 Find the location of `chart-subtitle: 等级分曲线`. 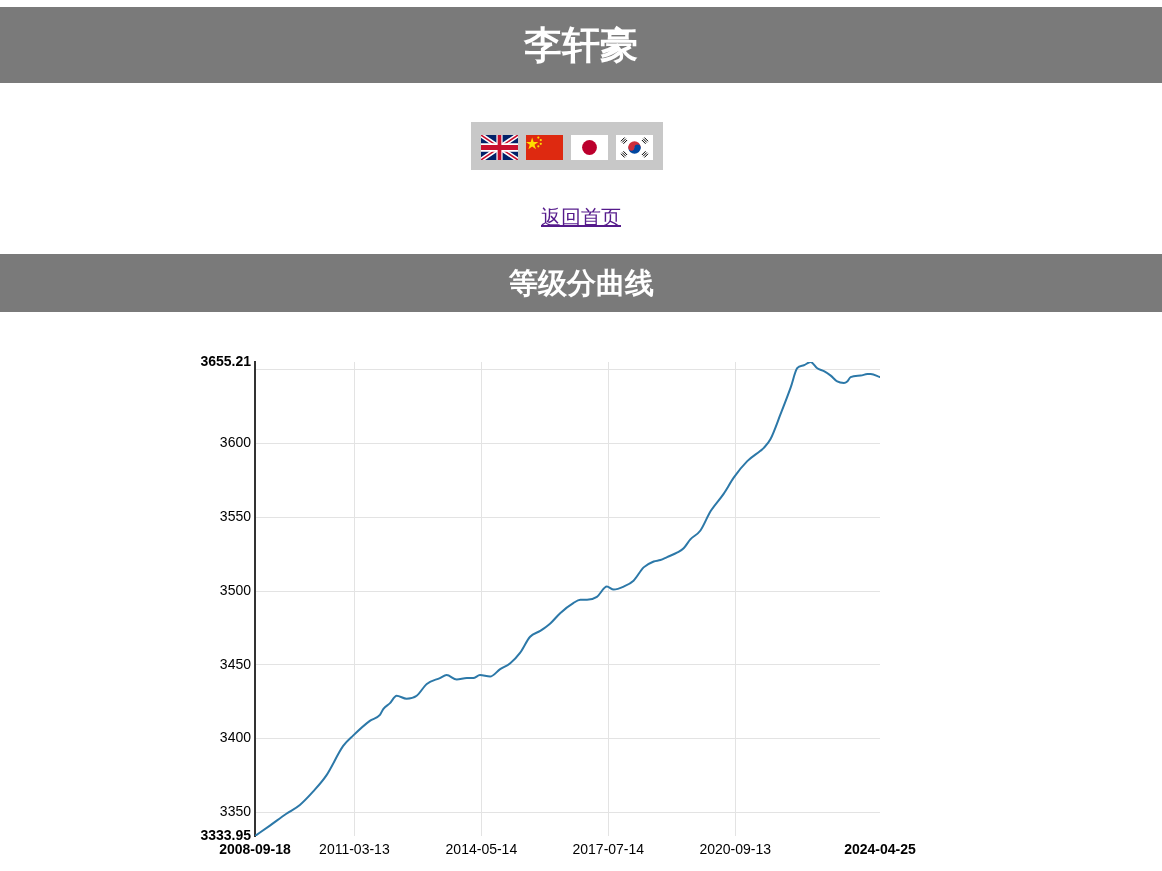

chart-subtitle: 等级分曲线 is located at coordinates (581, 283).